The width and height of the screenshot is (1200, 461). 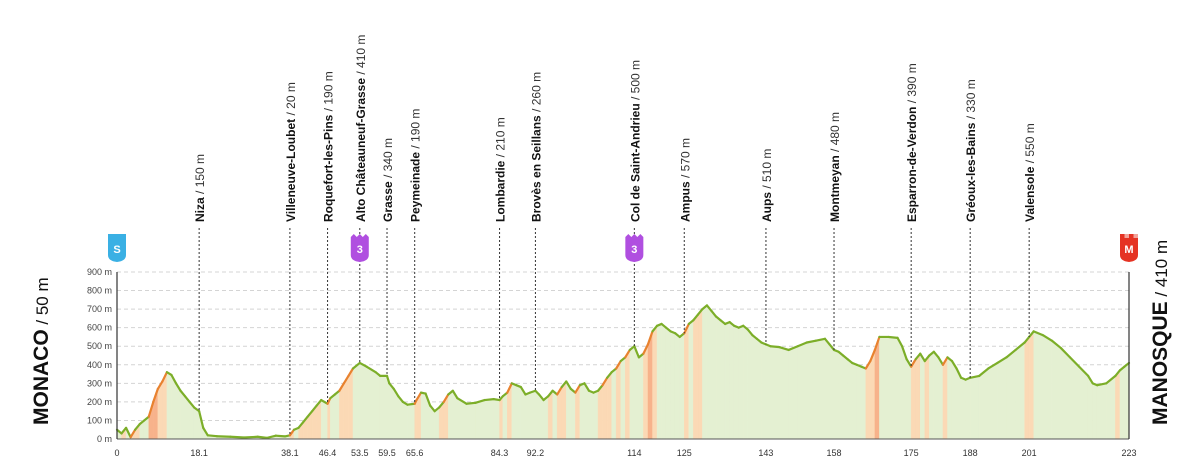 What do you see at coordinates (635, 81) in the screenshot?
I see `waypoint-altitude: / 500 m` at bounding box center [635, 81].